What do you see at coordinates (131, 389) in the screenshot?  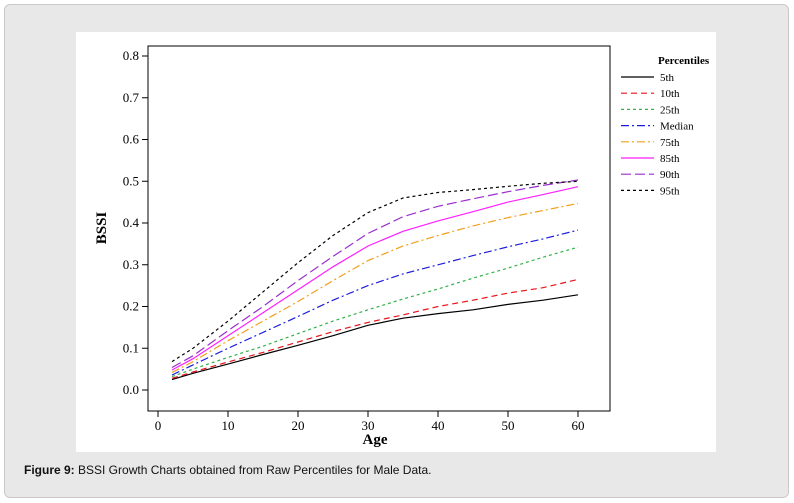 I see `y-tick-label: 0.0` at bounding box center [131, 389].